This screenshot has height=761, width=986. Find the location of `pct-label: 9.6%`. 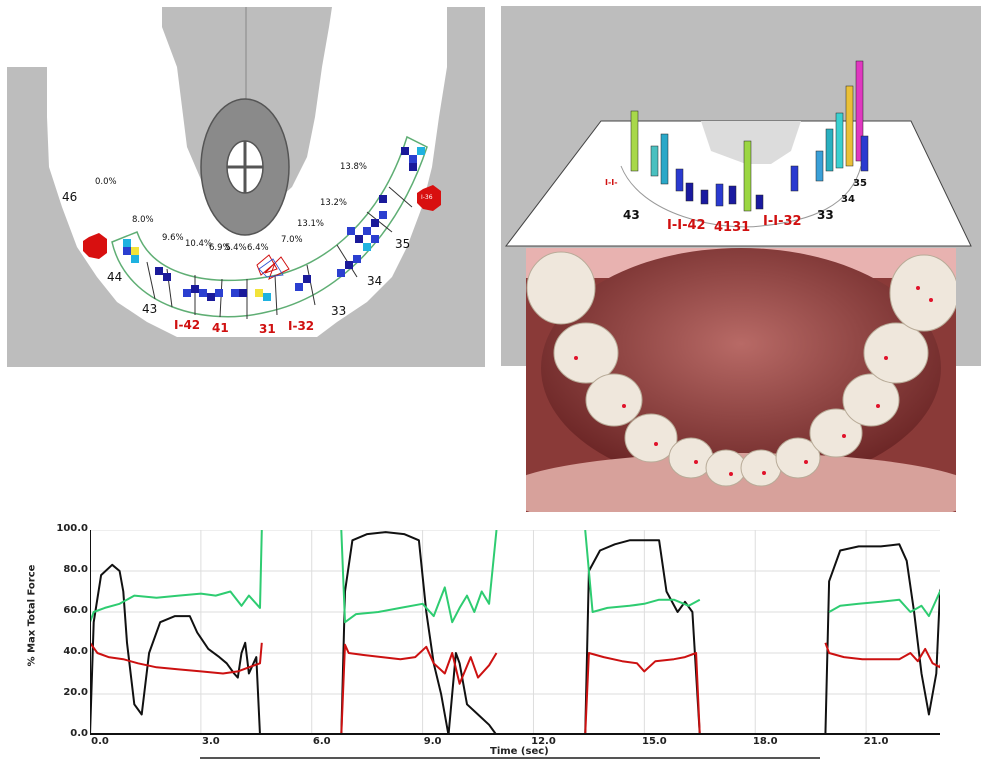

pct-label: 9.6% is located at coordinates (173, 238).